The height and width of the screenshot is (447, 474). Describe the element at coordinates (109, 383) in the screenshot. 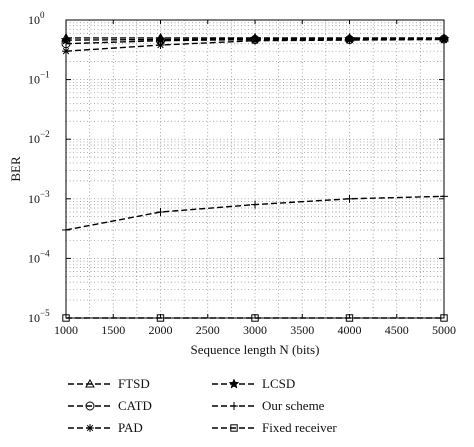

I see `legend-item: FTSD` at that location.